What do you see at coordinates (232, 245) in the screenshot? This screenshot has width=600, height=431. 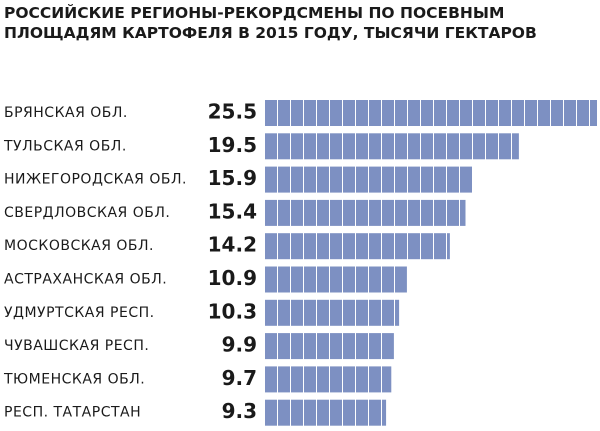 I see `value-label: 14.2` at bounding box center [232, 245].